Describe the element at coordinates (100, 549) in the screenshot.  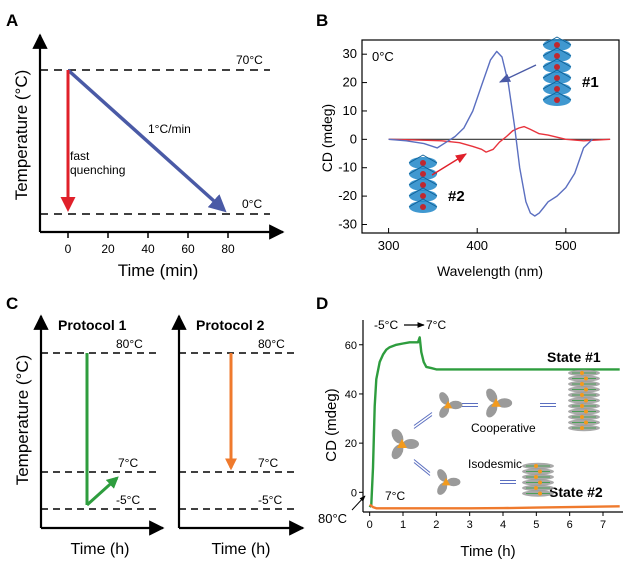
I see `c1-x-label: Time (h)` at that location.